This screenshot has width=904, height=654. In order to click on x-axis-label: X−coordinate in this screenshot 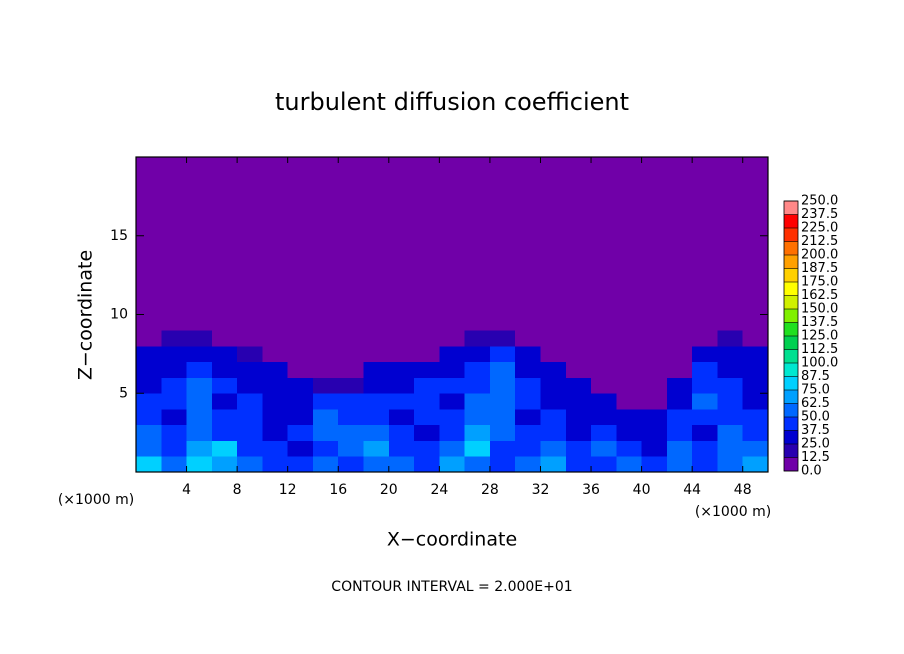, I will do `click(452, 540)`.